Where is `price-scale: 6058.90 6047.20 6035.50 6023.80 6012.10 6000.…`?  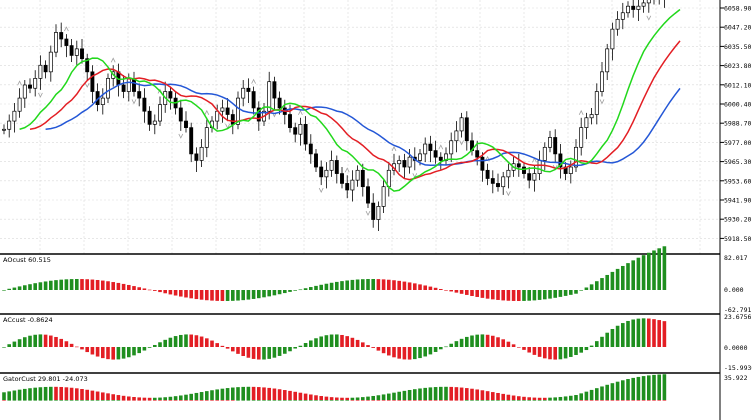
price-scale: 6058.90 6047.20 6035.50 6023.80 6012.10 6000.… is located at coordinates (735, 210).